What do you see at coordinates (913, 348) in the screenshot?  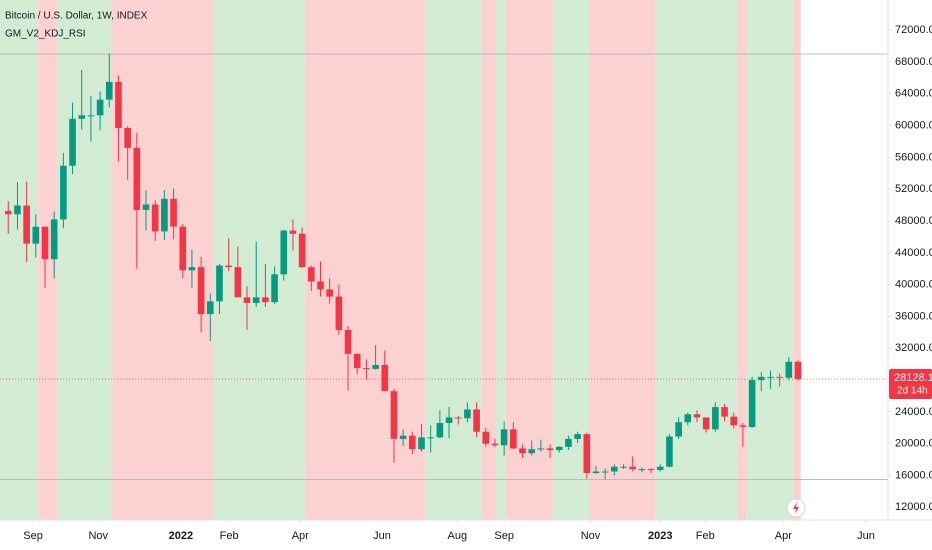 I see `y-tick-label: 32000.00` at bounding box center [913, 348].